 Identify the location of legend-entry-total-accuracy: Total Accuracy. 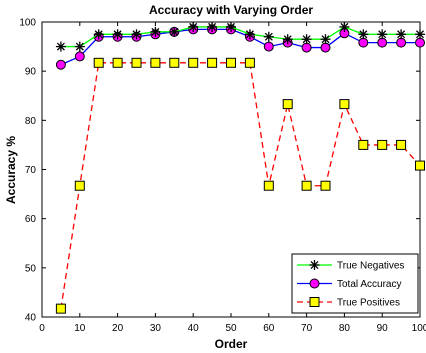
(349, 284).